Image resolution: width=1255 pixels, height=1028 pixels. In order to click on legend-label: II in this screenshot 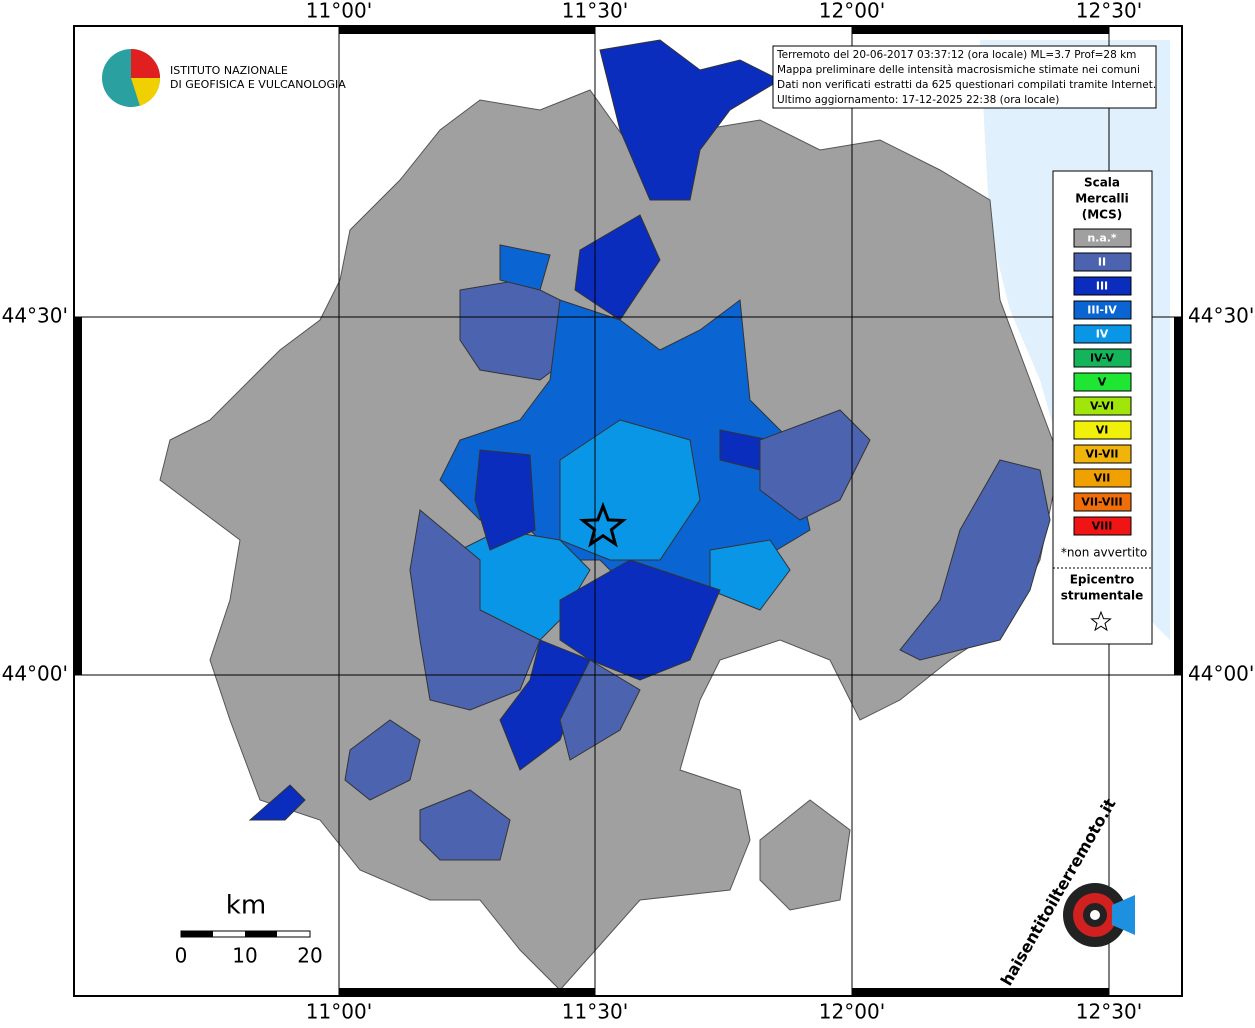, I will do `click(1102, 262)`.